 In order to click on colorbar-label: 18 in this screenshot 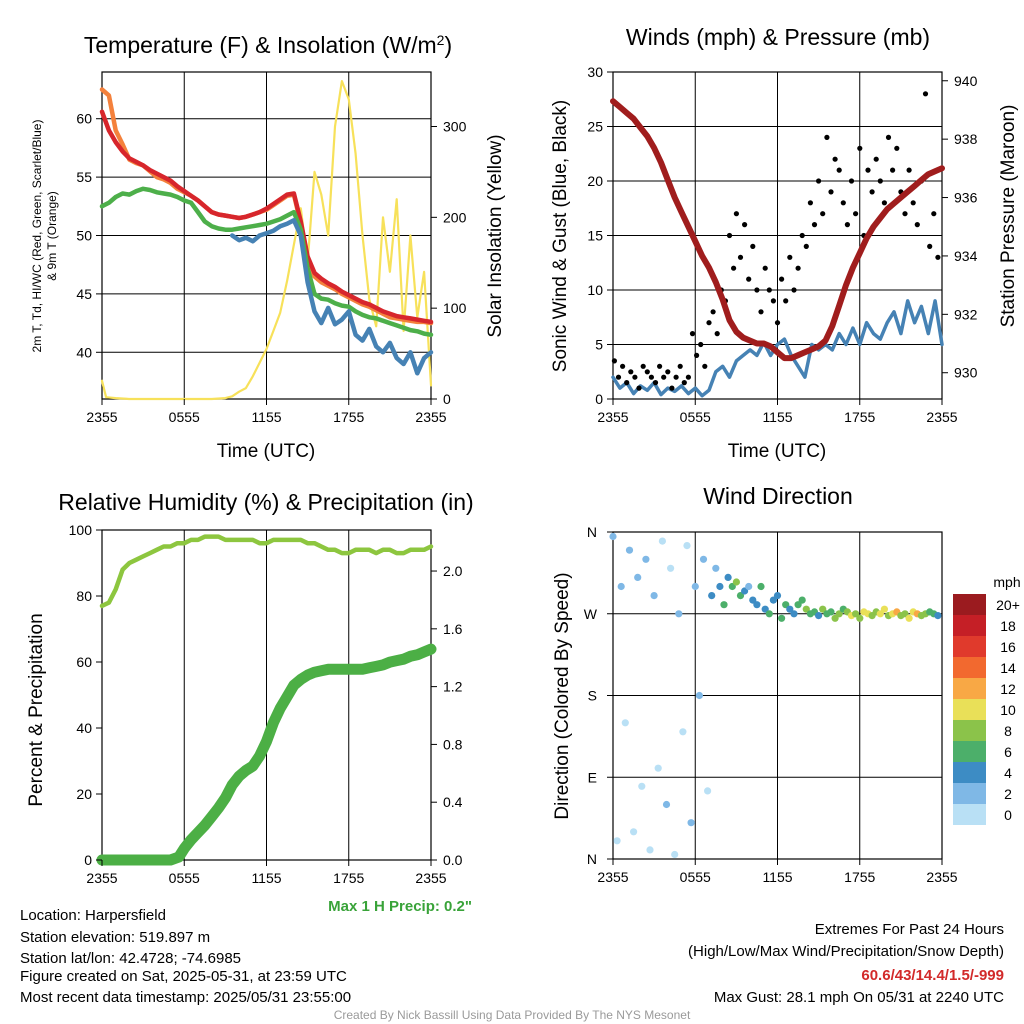, I will do `click(1008, 626)`.